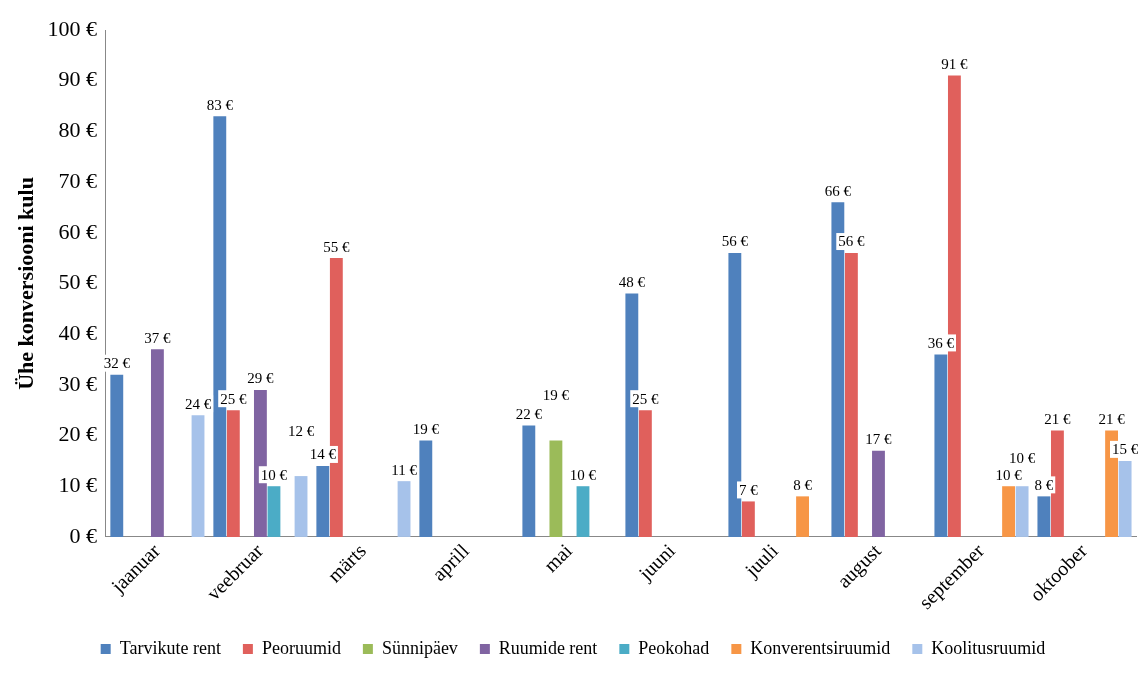 The image size is (1146, 678). What do you see at coordinates (301, 430) in the screenshot?
I see `data-label: 12 €` at bounding box center [301, 430].